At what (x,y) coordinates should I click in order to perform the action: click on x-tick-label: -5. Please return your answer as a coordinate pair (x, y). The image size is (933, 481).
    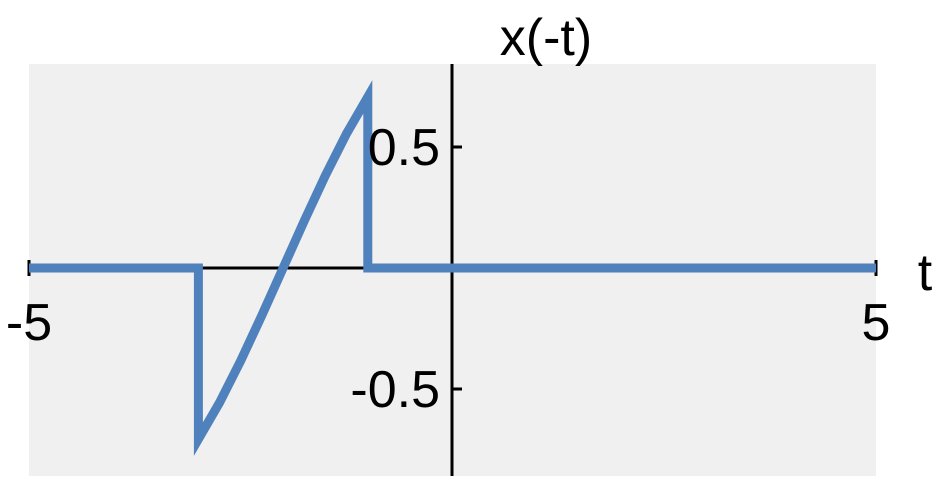
    Looking at the image, I should click on (29, 323).